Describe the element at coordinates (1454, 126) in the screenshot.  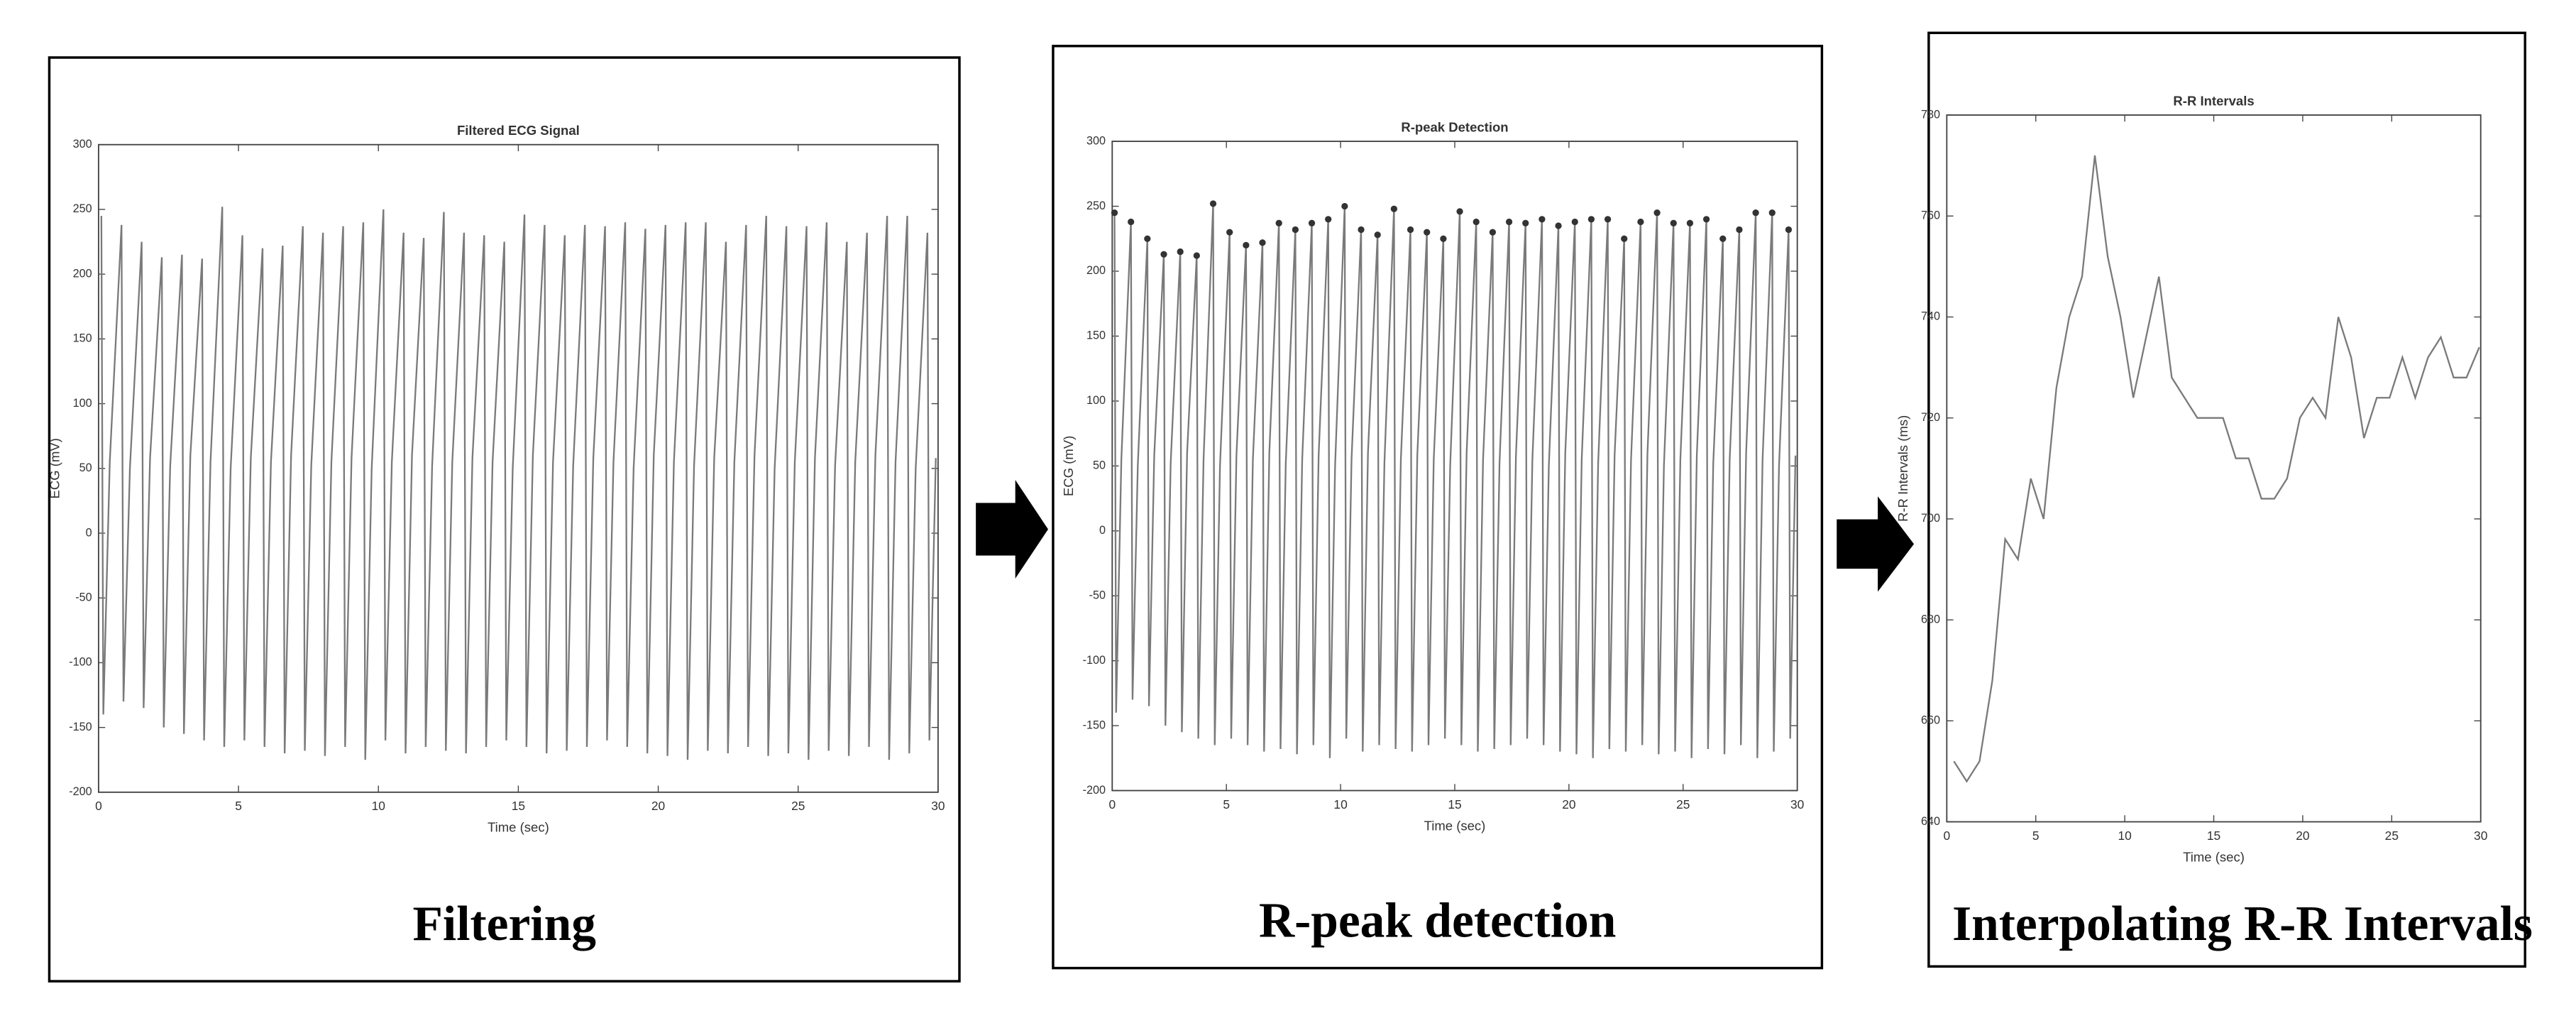
I see `chart-title: R-peak Detection` at that location.